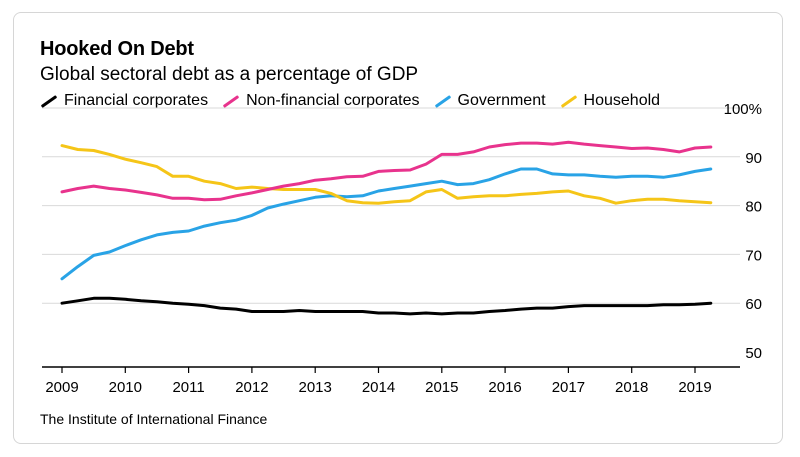  What do you see at coordinates (501, 100) in the screenshot?
I see `legend-label-government: Government` at bounding box center [501, 100].